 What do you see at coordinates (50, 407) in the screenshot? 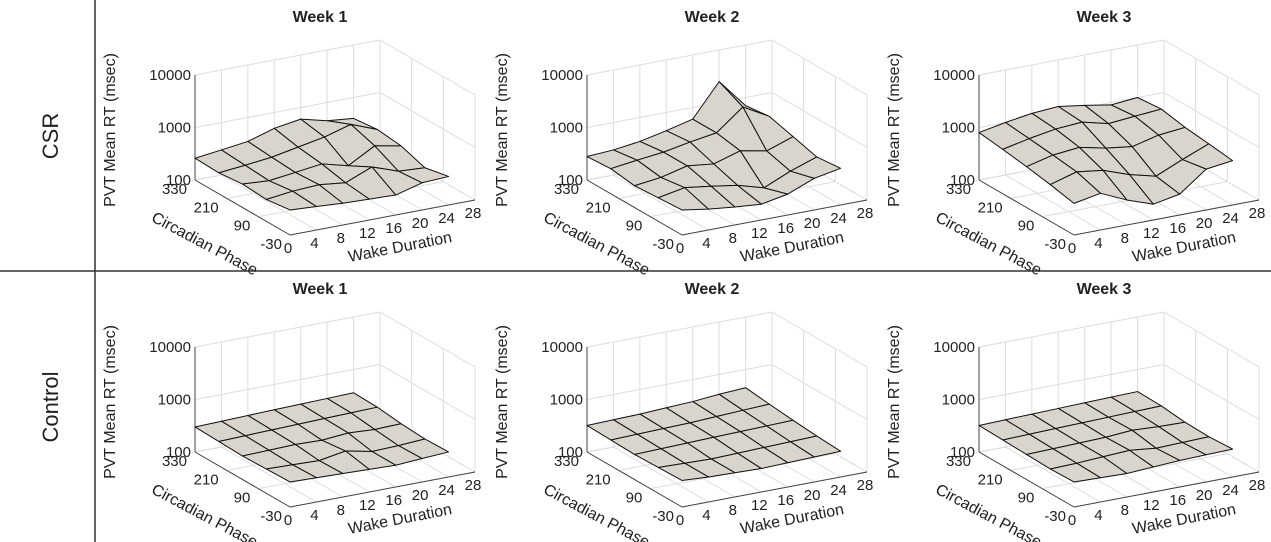
I see `row-label: Control` at bounding box center [50, 407].